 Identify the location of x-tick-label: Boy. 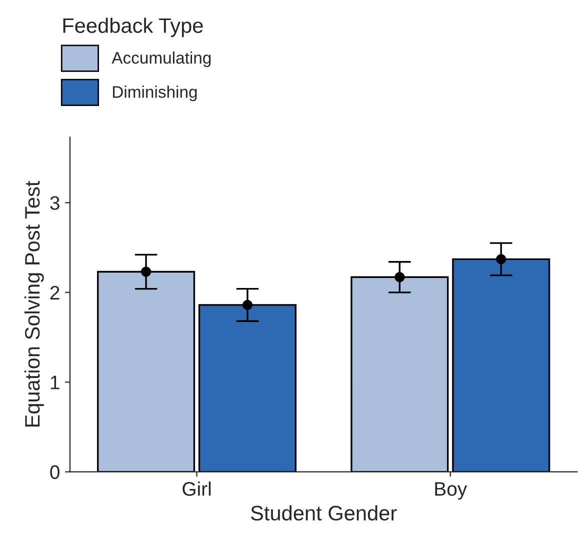
(451, 491).